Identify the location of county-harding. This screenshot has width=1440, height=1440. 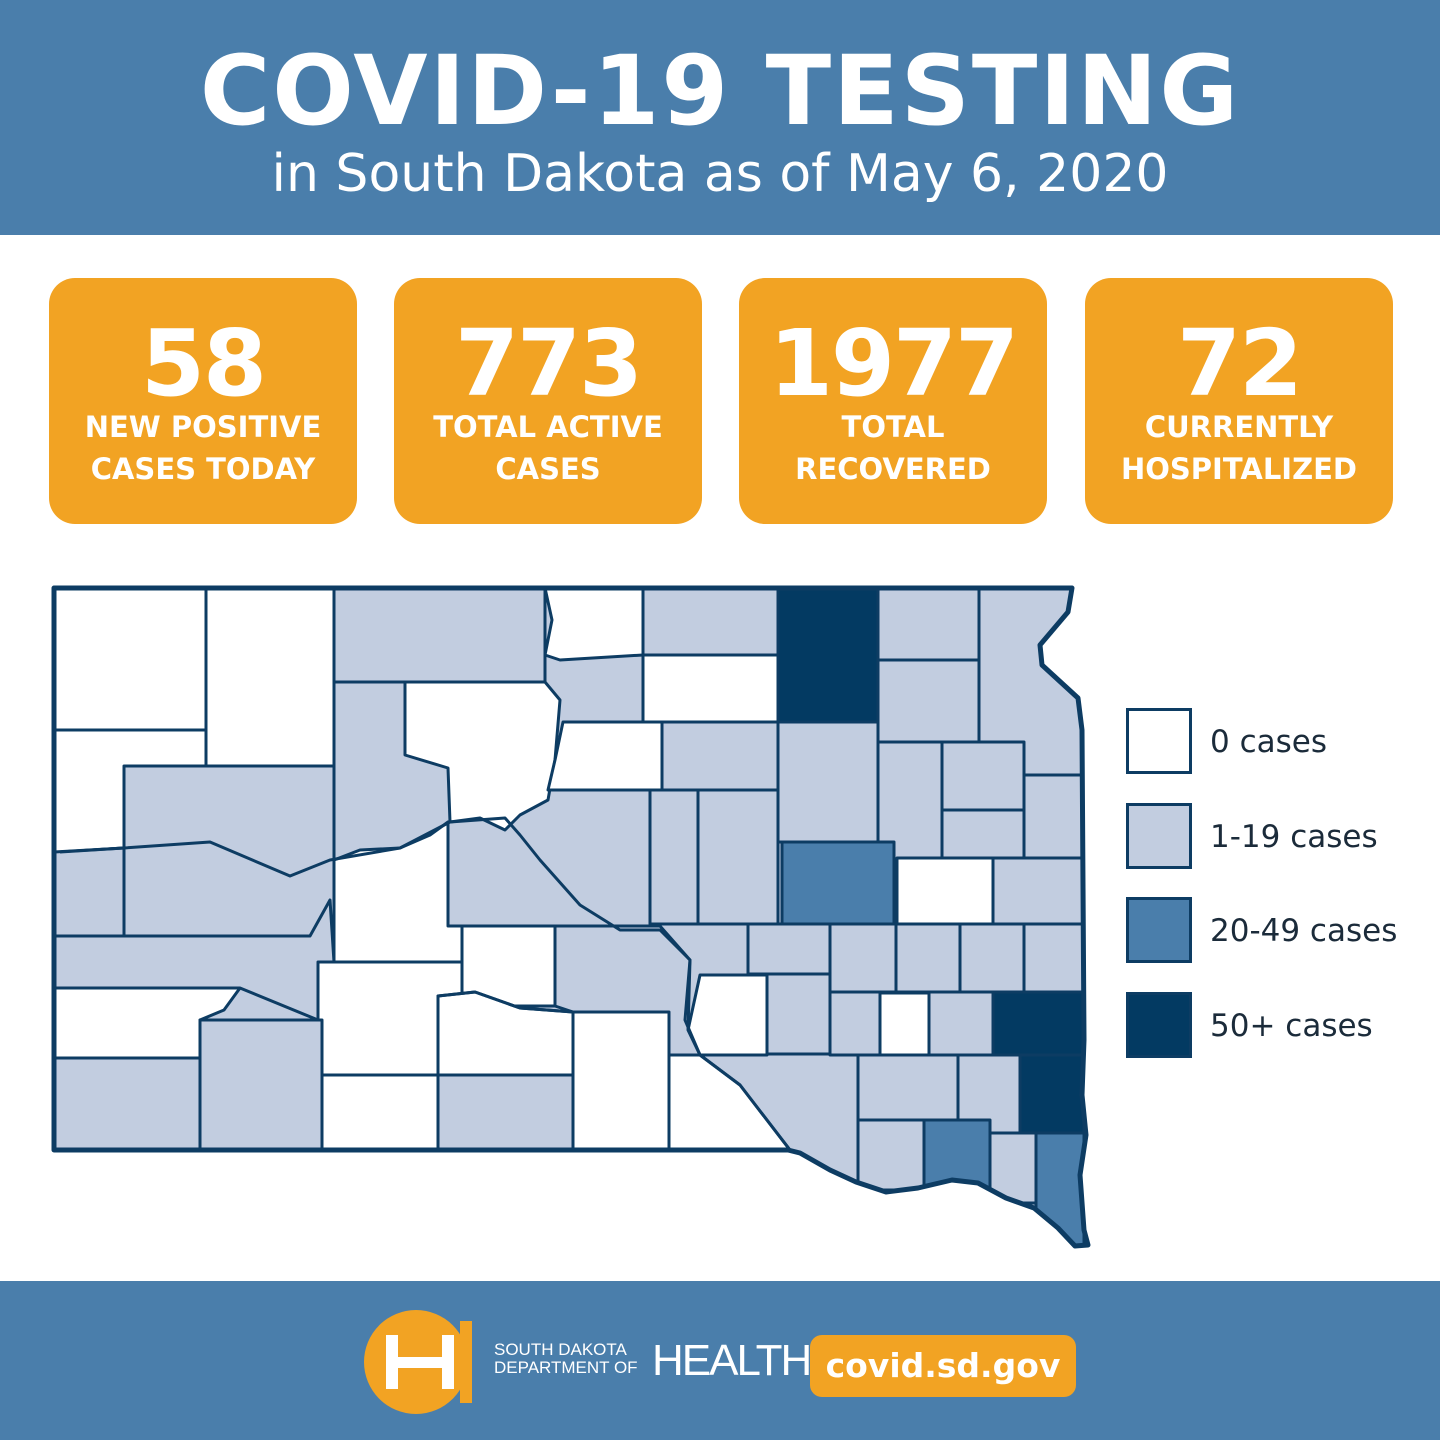
(131, 660).